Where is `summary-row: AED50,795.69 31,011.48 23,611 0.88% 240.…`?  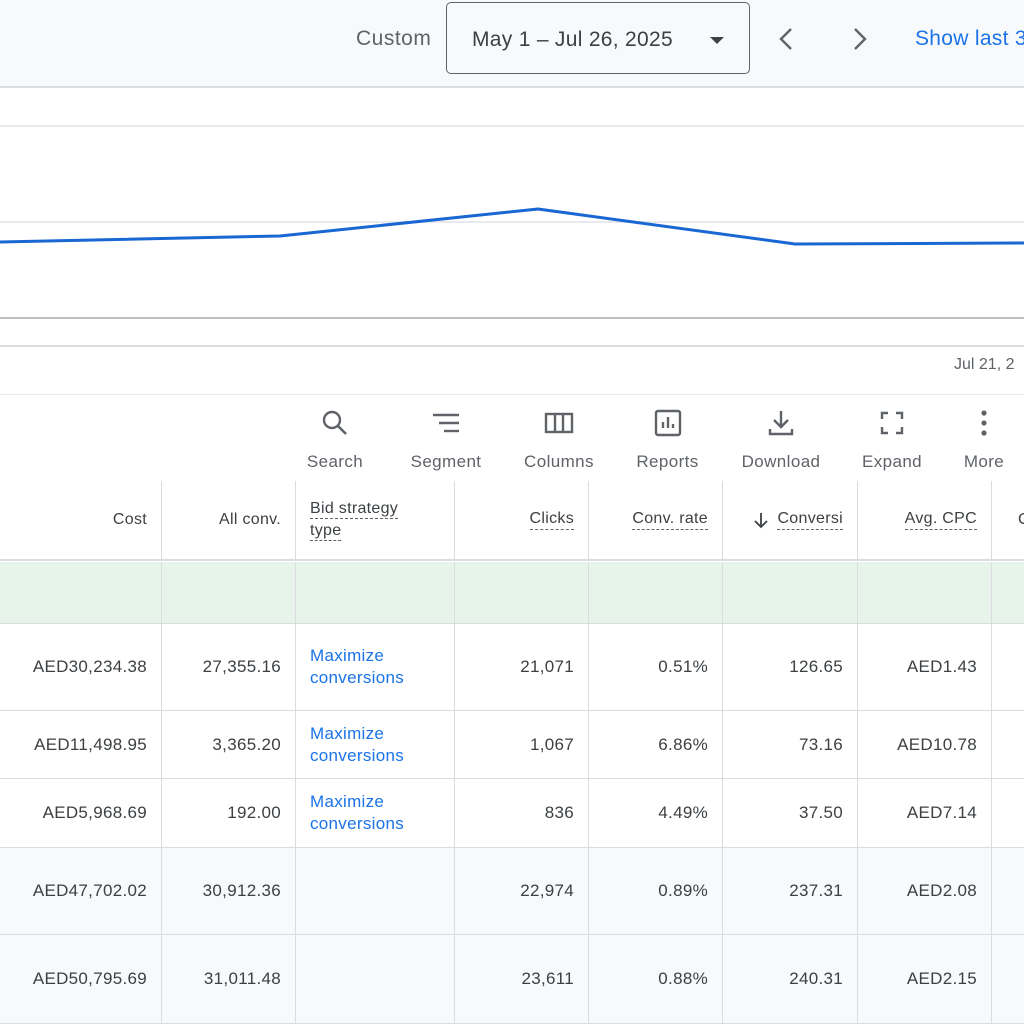 summary-row: AED50,795.69 31,011.48 23,611 0.88% 240.… is located at coordinates (512, 979).